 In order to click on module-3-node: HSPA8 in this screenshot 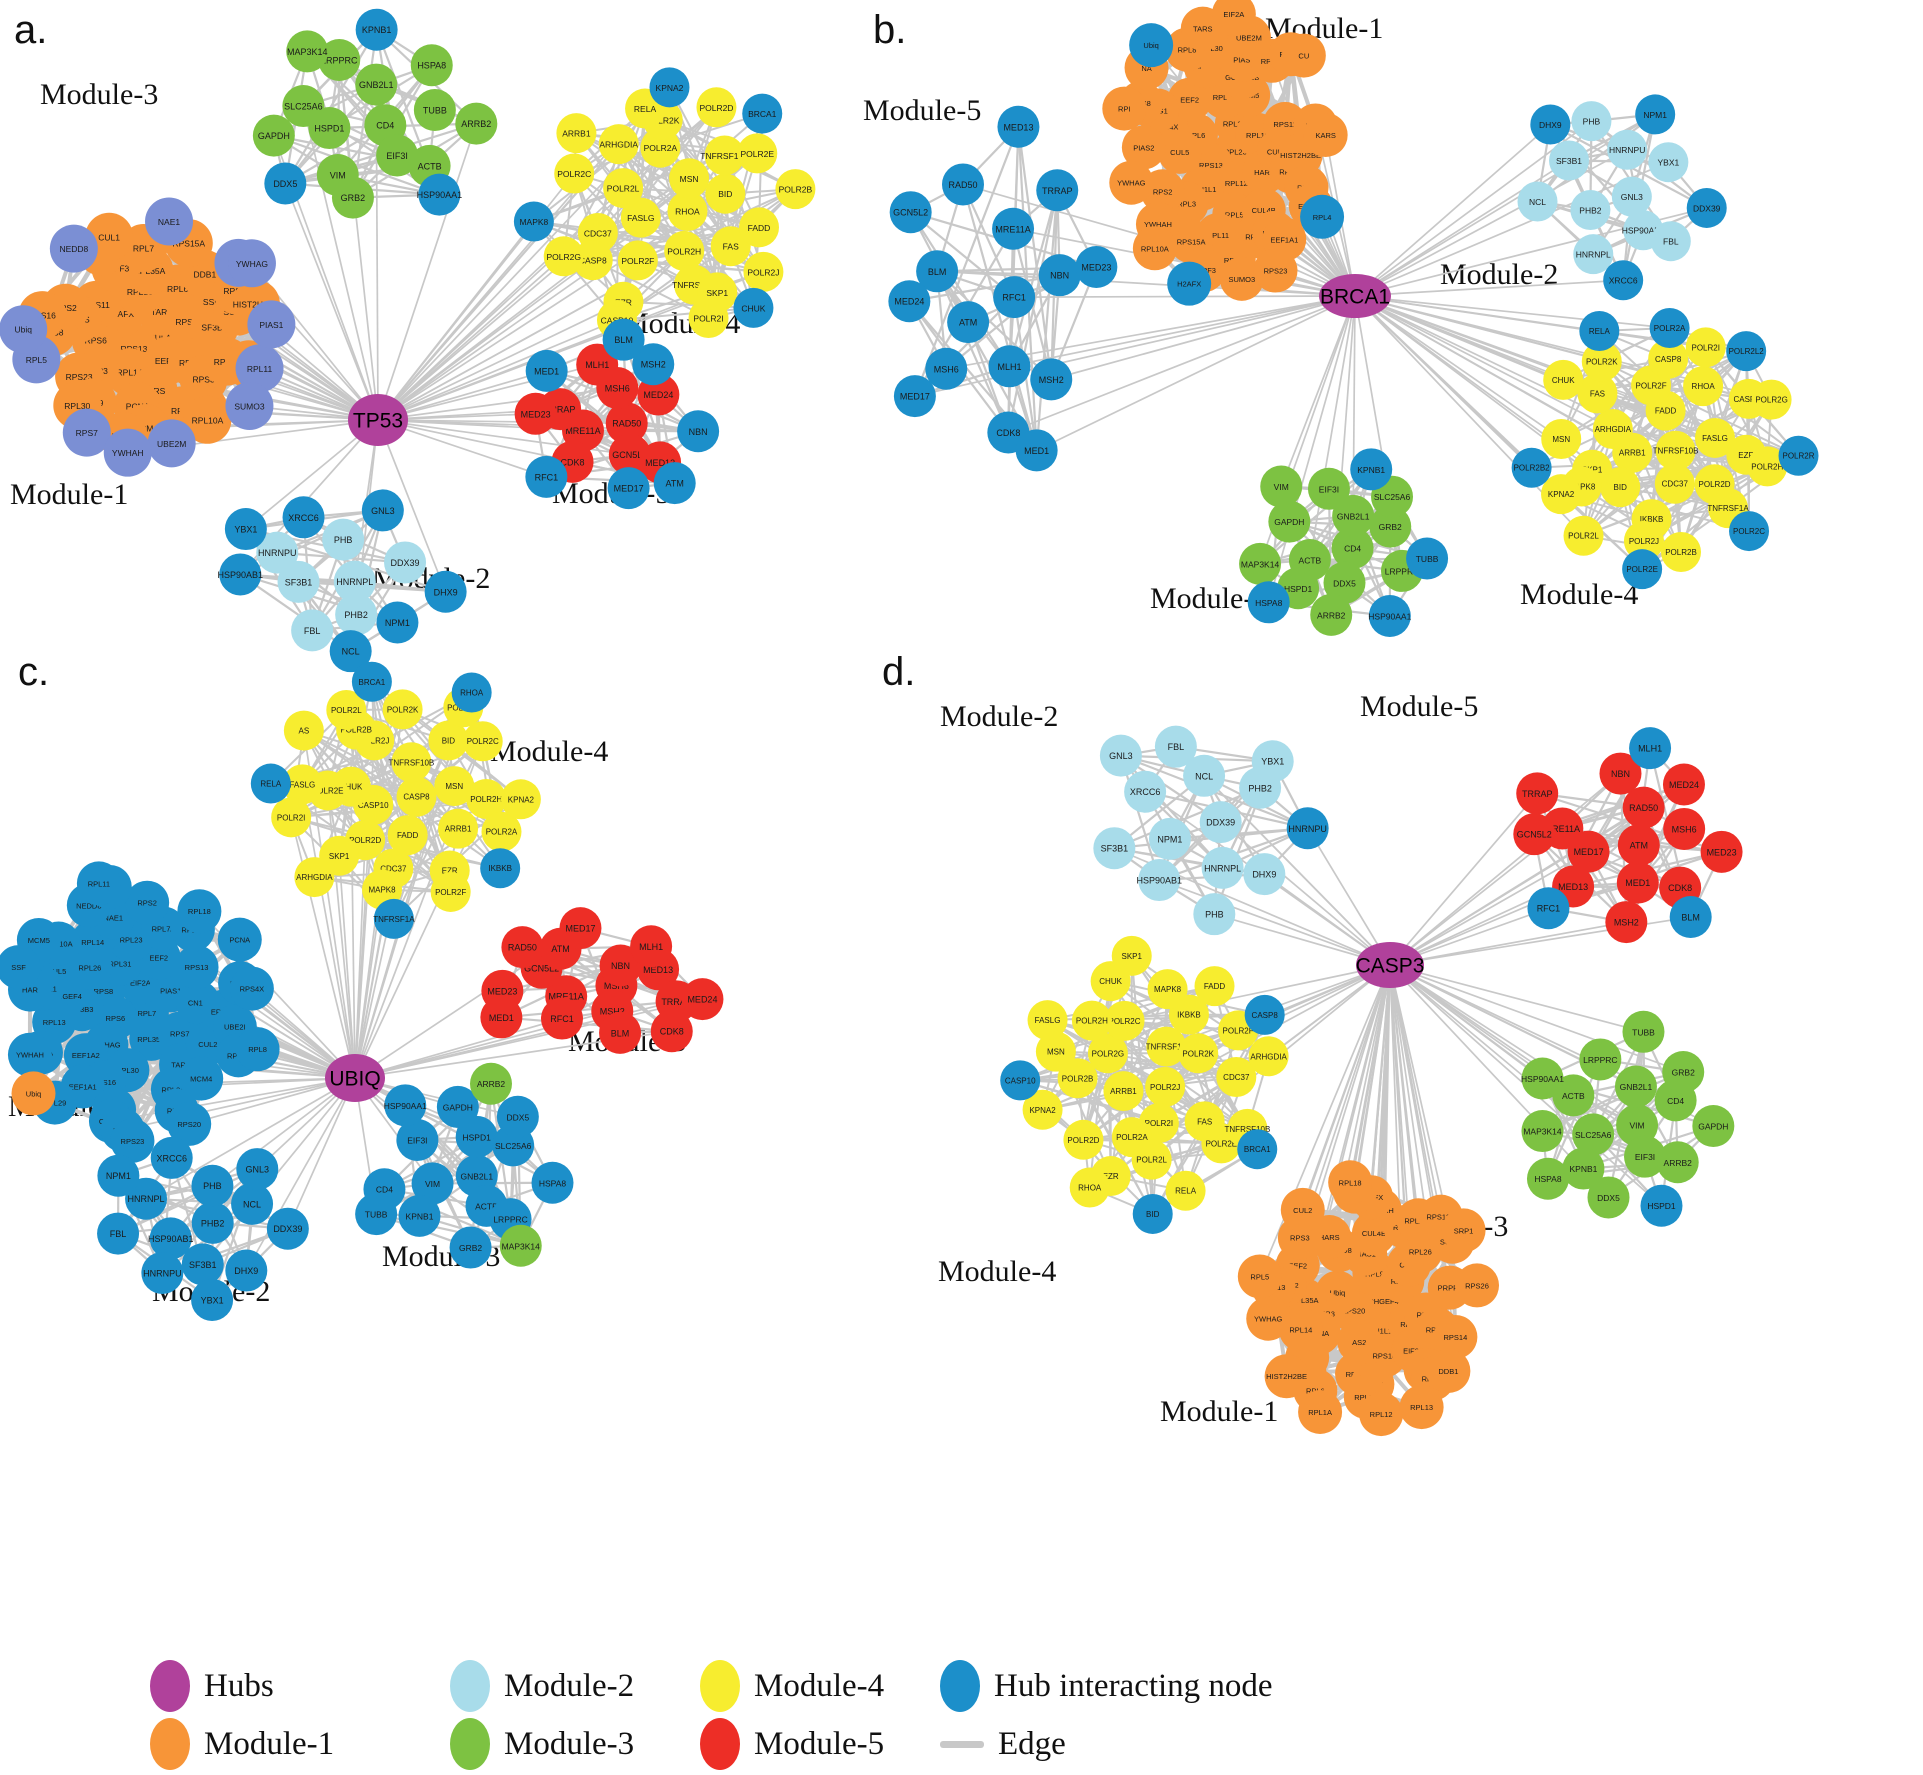, I will do `click(1547, 1178)`.